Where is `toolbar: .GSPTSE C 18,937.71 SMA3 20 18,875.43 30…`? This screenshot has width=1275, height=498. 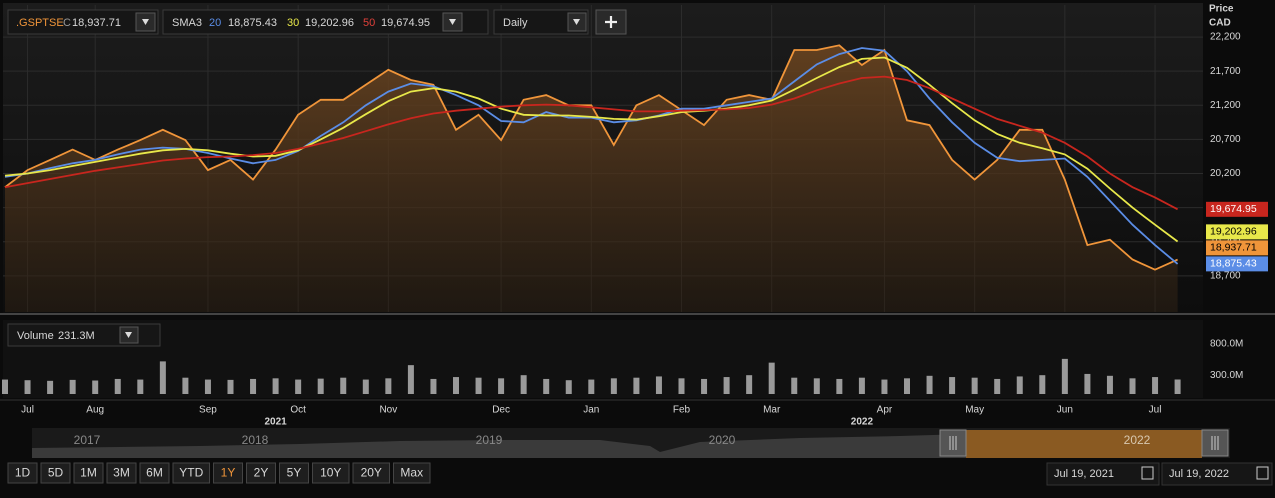 toolbar: .GSPTSE C 18,937.71 SMA3 20 18,875.43 30… is located at coordinates (620, 19).